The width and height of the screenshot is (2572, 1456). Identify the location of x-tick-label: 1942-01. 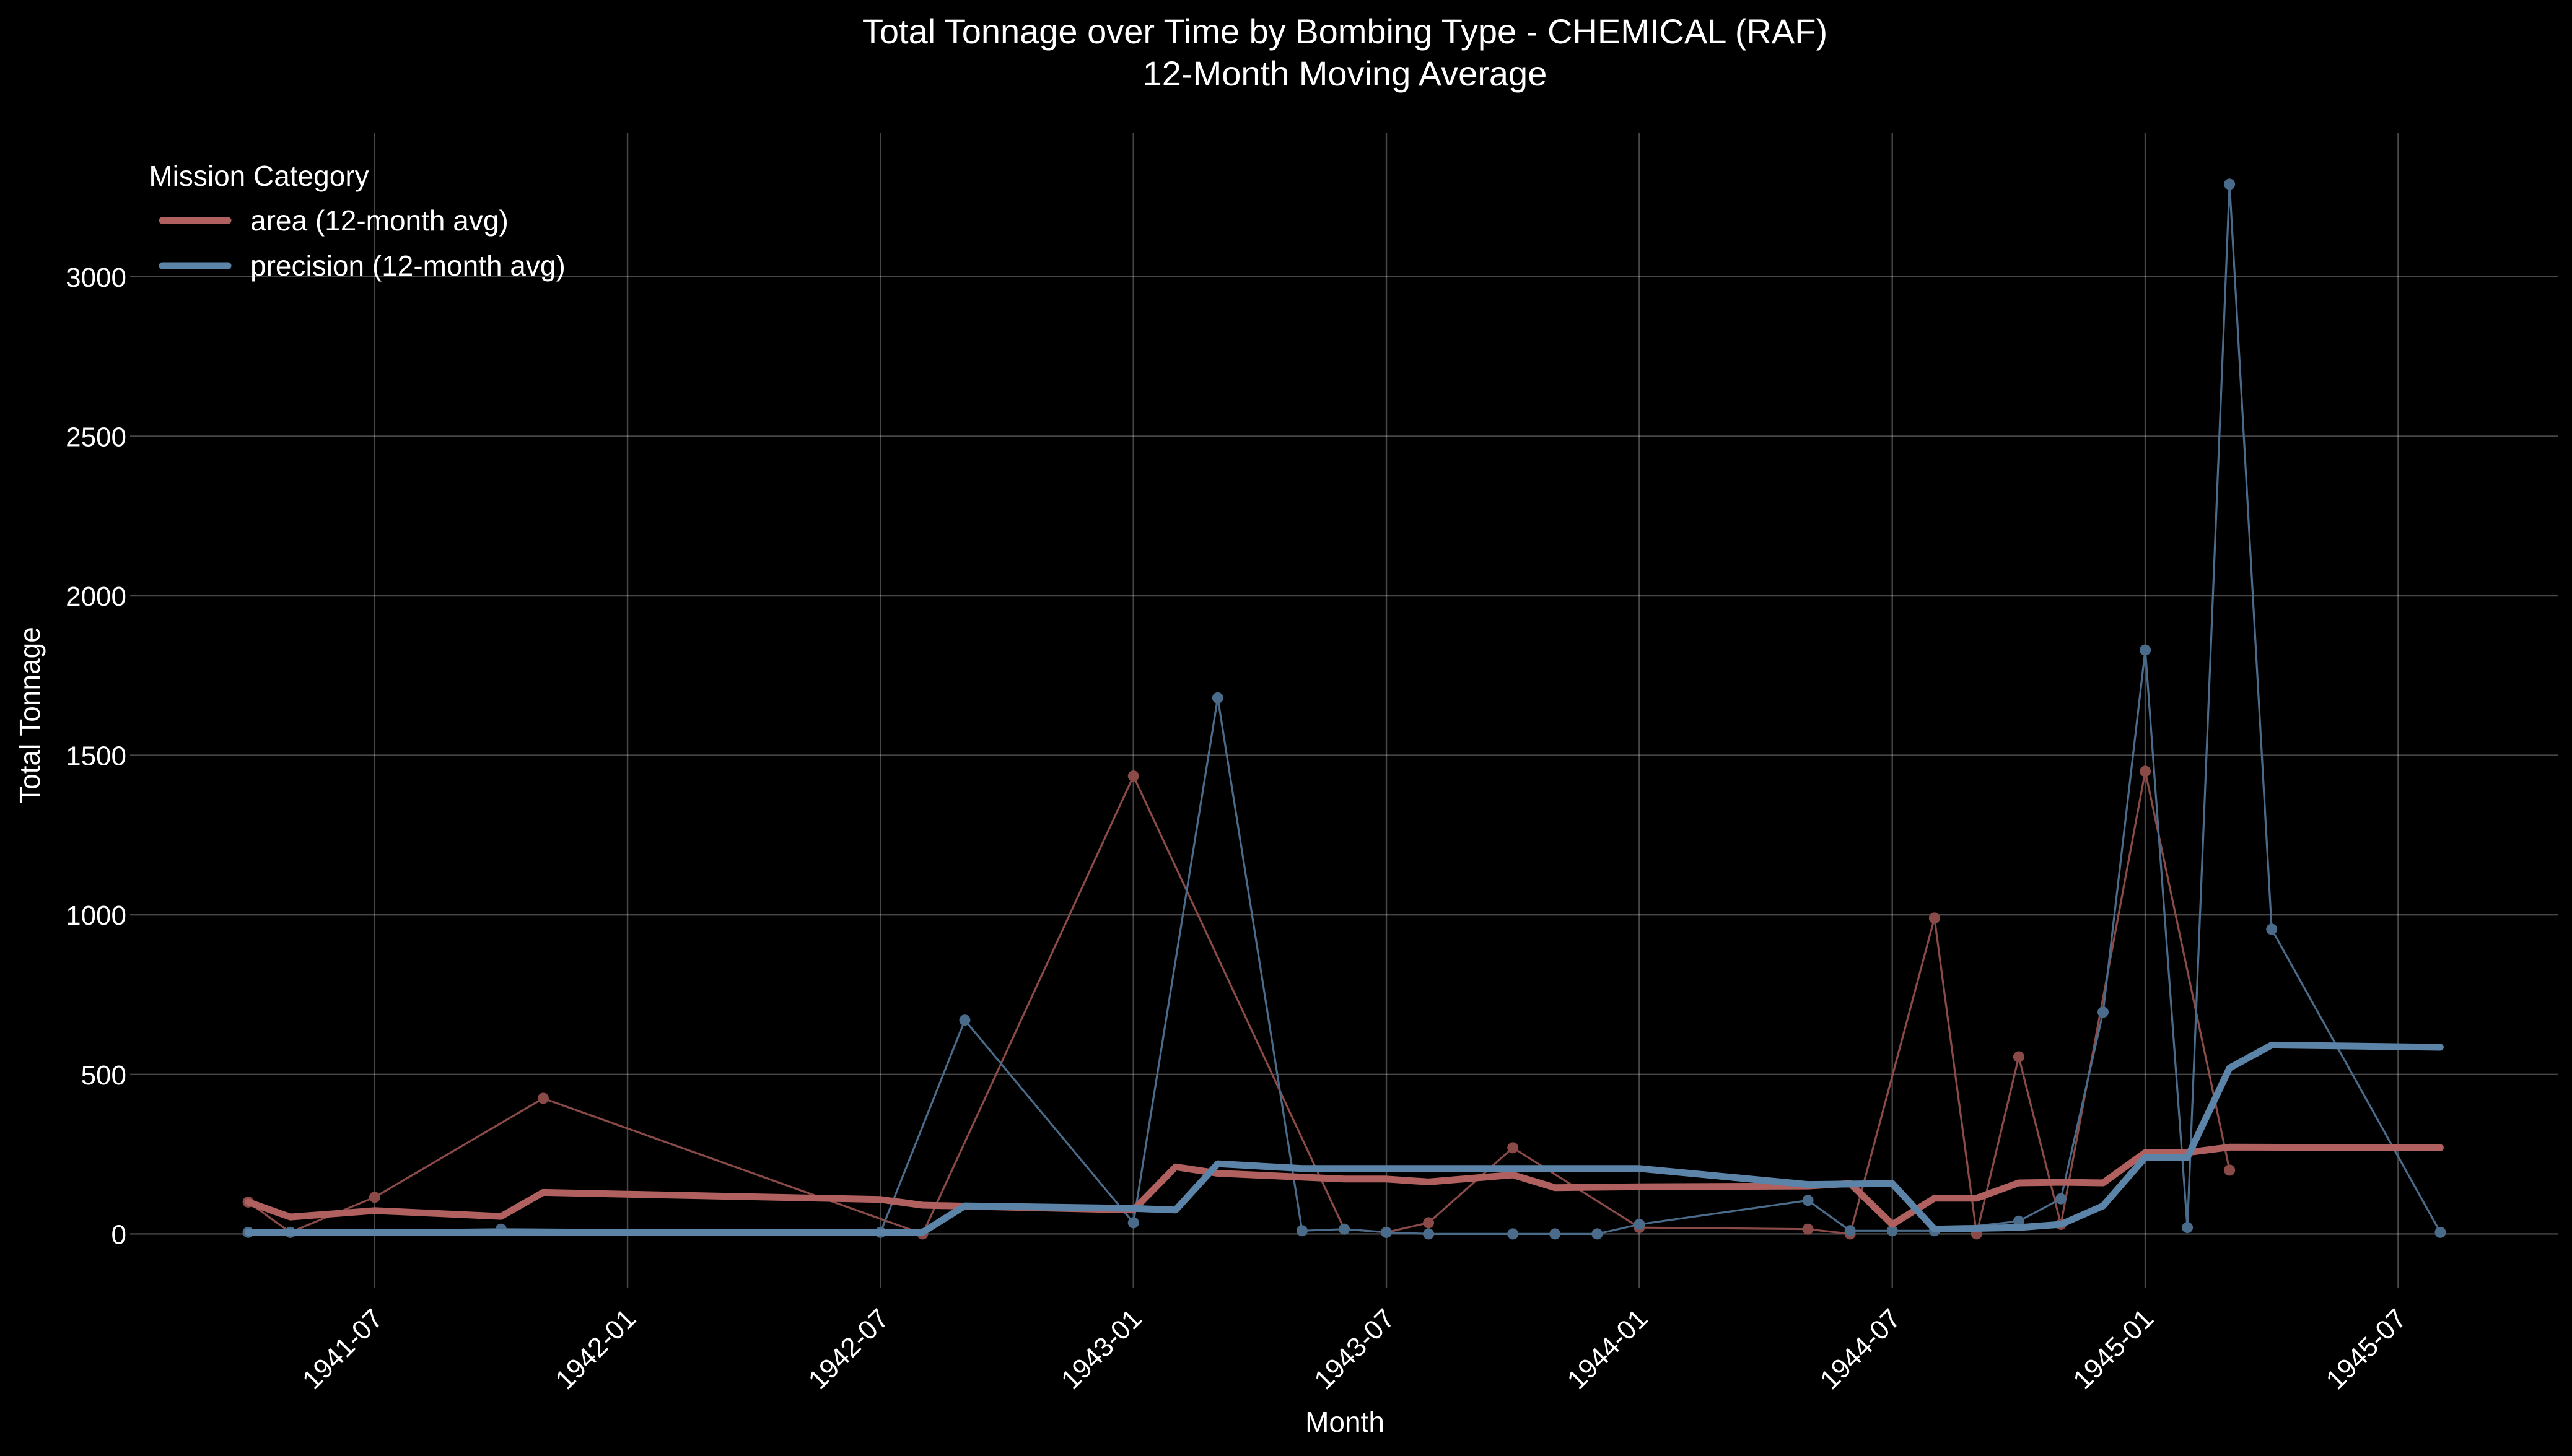
(595, 1349).